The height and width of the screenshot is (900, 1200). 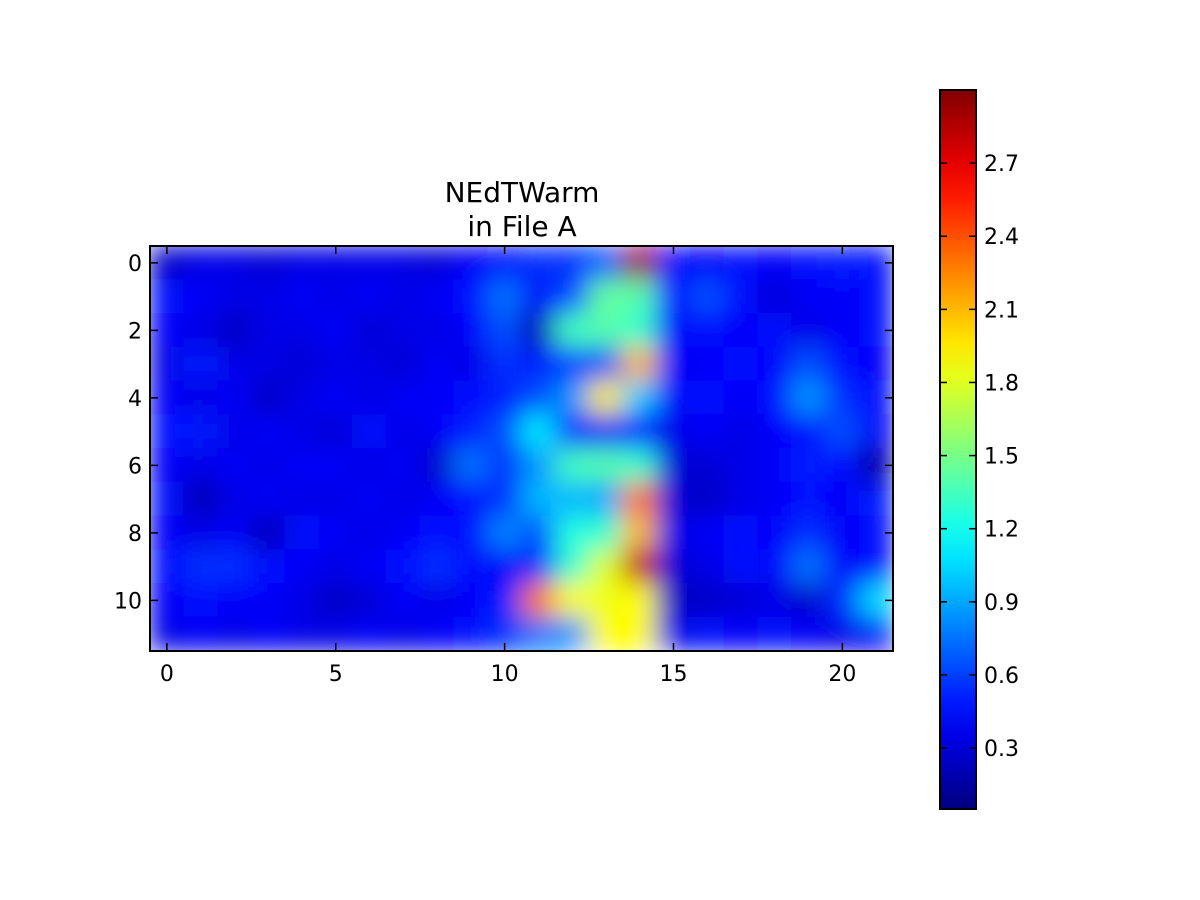 I want to click on y-tick-label: 4, so click(x=135, y=399).